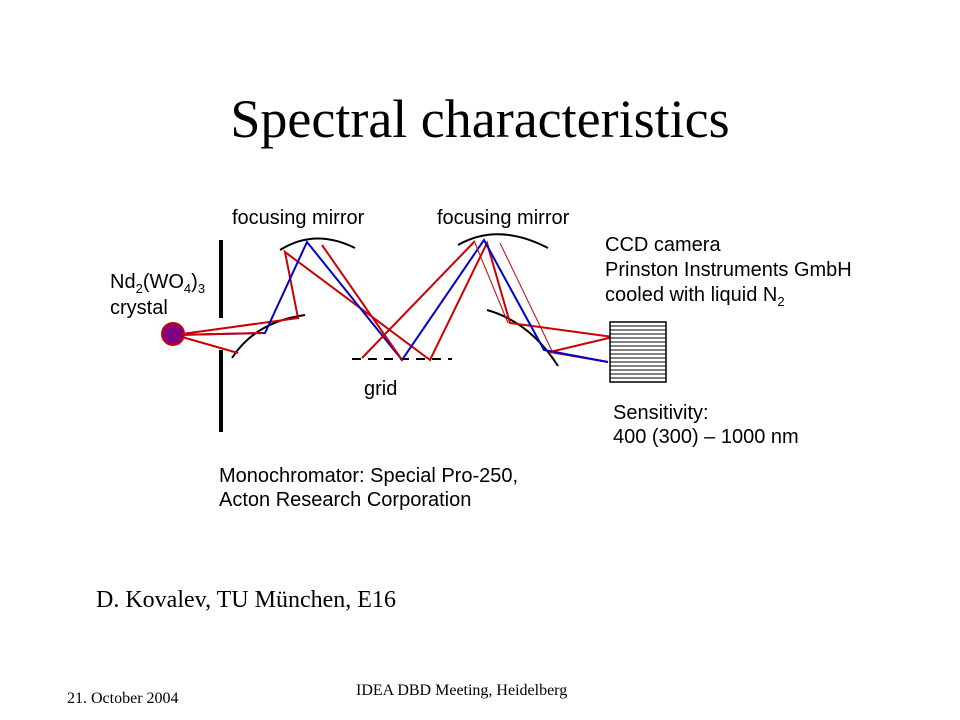 The image size is (960, 720). I want to click on flat-mirror-right, so click(522, 338).